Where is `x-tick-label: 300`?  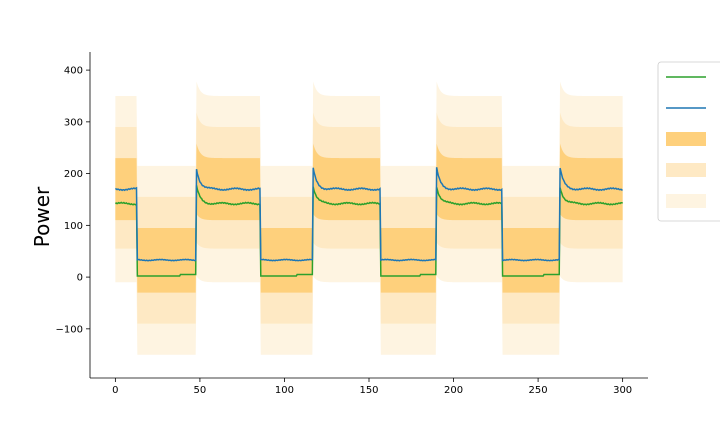
x-tick-label: 300 is located at coordinates (622, 390).